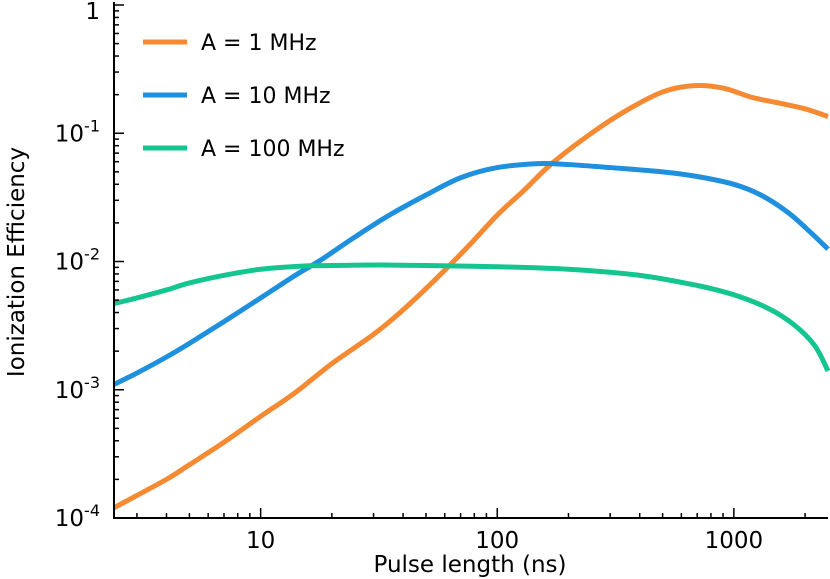 The width and height of the screenshot is (830, 579). Describe the element at coordinates (266, 96) in the screenshot. I see `legend-label-2: A = 10 MHz` at that location.